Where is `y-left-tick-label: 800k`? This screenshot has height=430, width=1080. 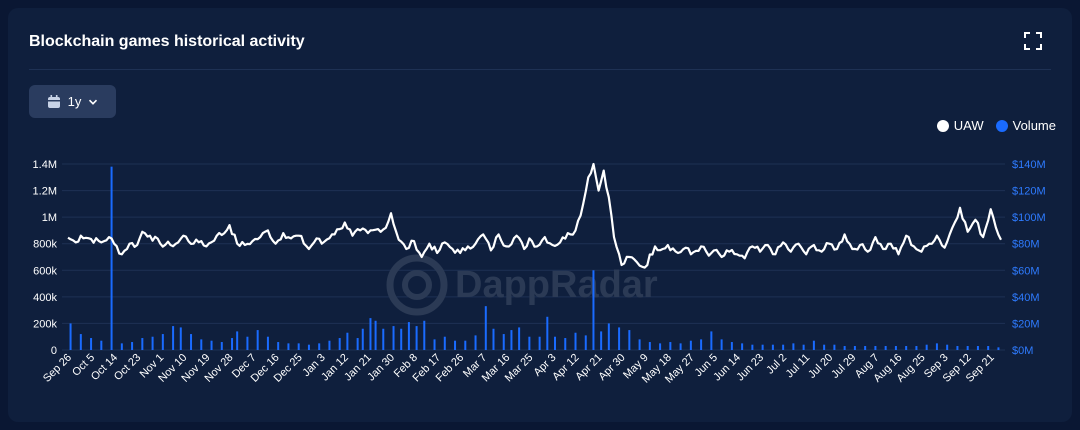
y-left-tick-label: 800k is located at coordinates (45, 245).